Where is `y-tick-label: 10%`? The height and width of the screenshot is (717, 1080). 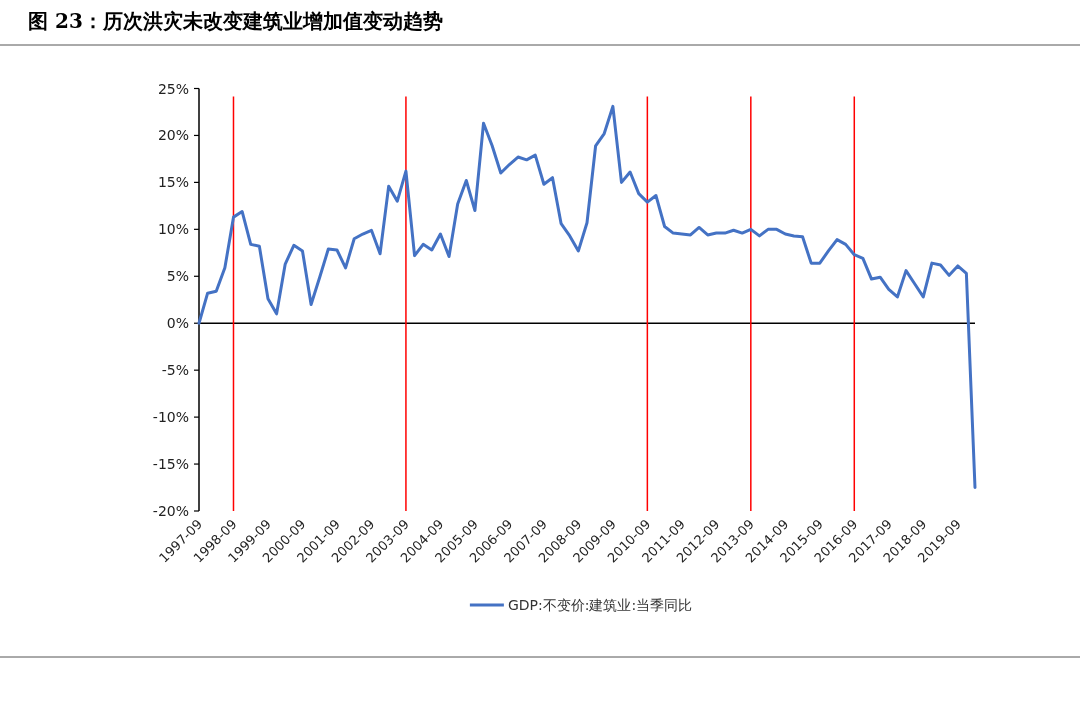
y-tick-label: 10% is located at coordinates (173, 229).